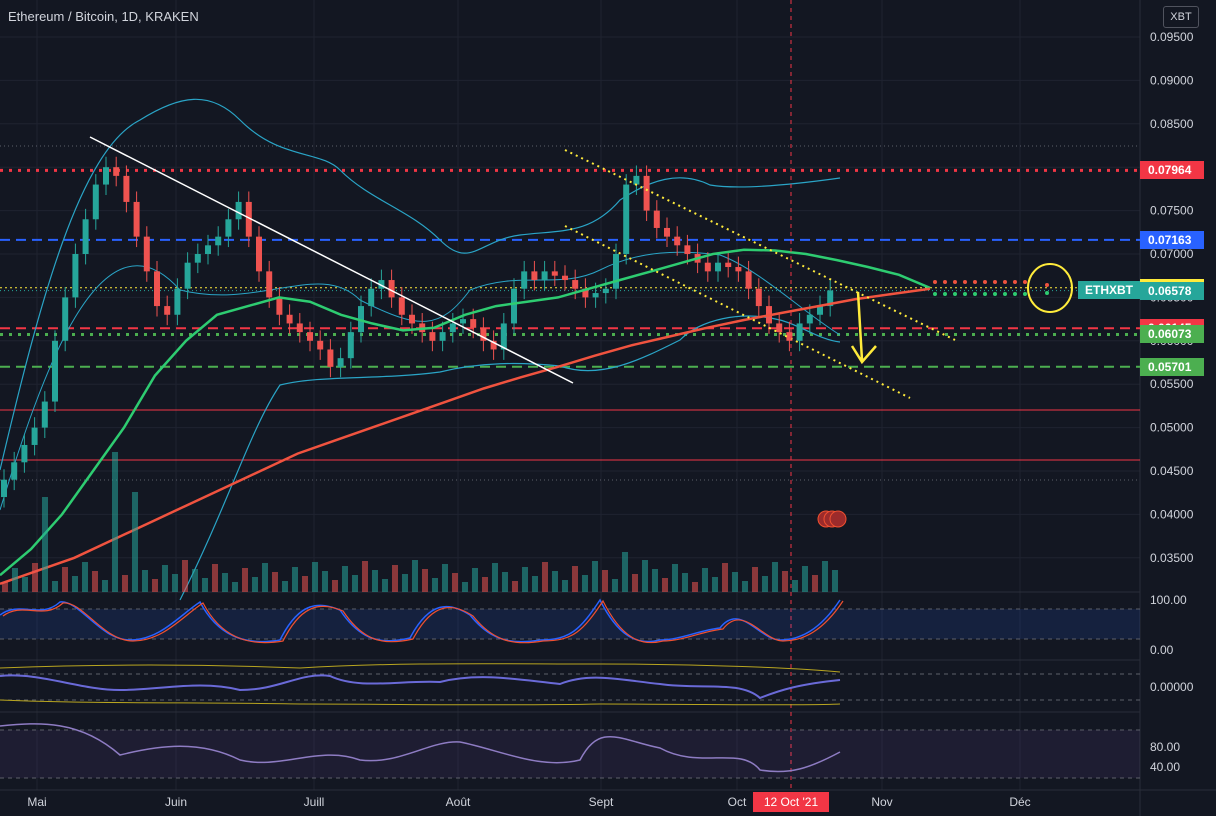 Image resolution: width=1216 pixels, height=816 pixels. I want to click on currency-button: XBT, so click(1181, 17).